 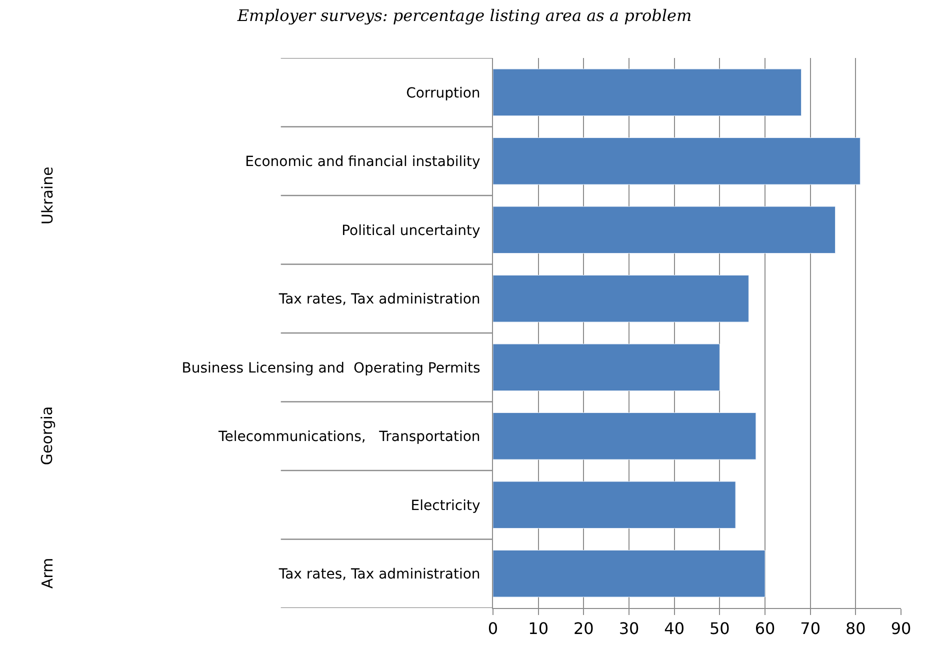 I want to click on text: Arm, so click(x=47, y=573).